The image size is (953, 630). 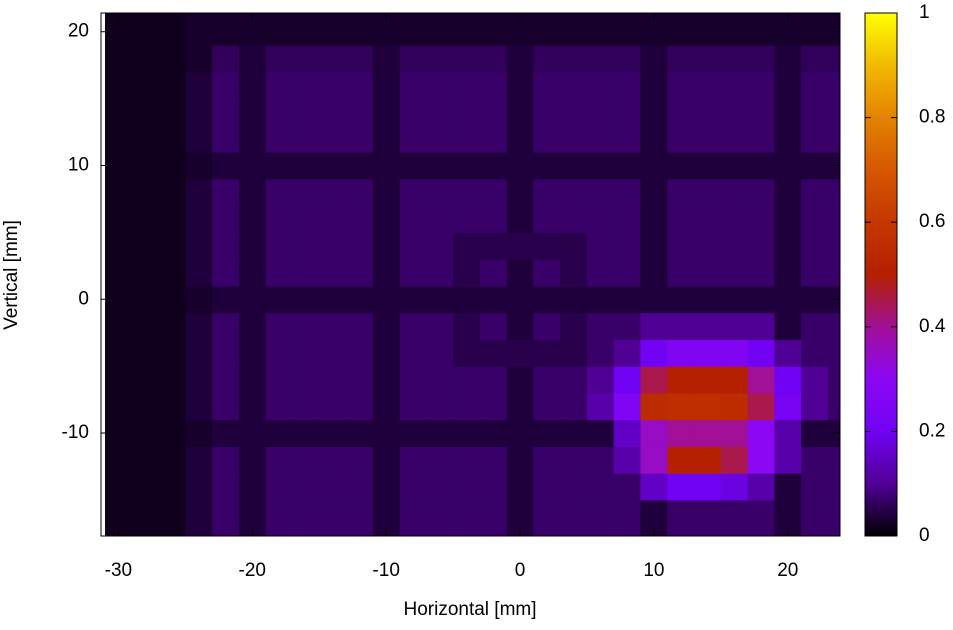 What do you see at coordinates (881, 274) in the screenshot?
I see `colorbar` at bounding box center [881, 274].